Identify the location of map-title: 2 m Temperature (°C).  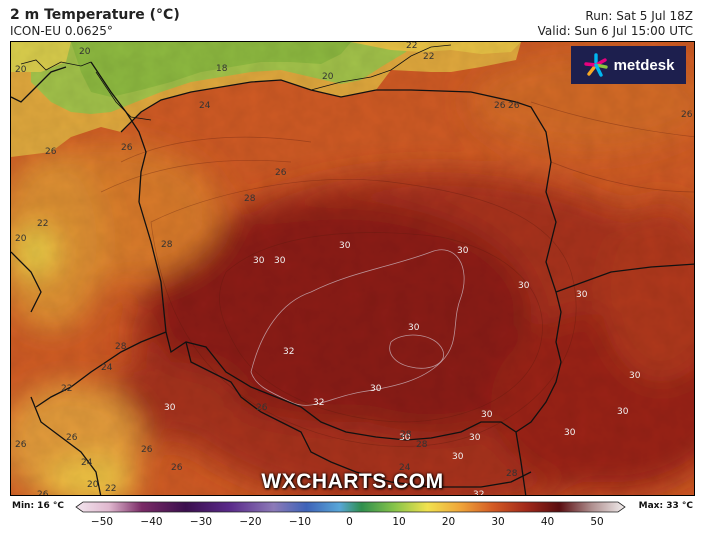
(95, 15).